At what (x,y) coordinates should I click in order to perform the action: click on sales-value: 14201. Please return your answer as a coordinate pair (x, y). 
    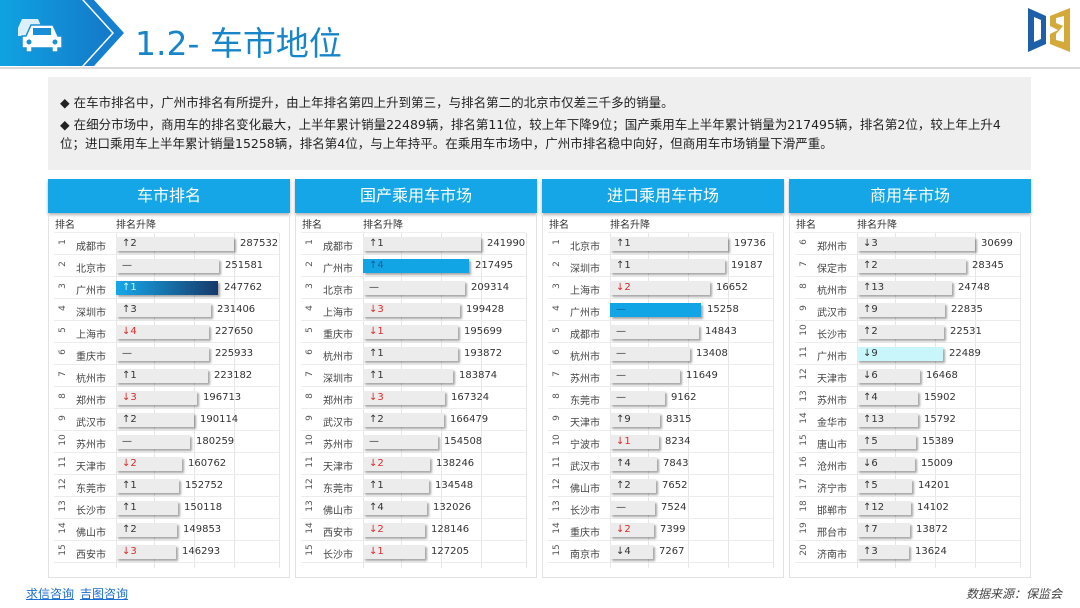
    Looking at the image, I should click on (934, 485).